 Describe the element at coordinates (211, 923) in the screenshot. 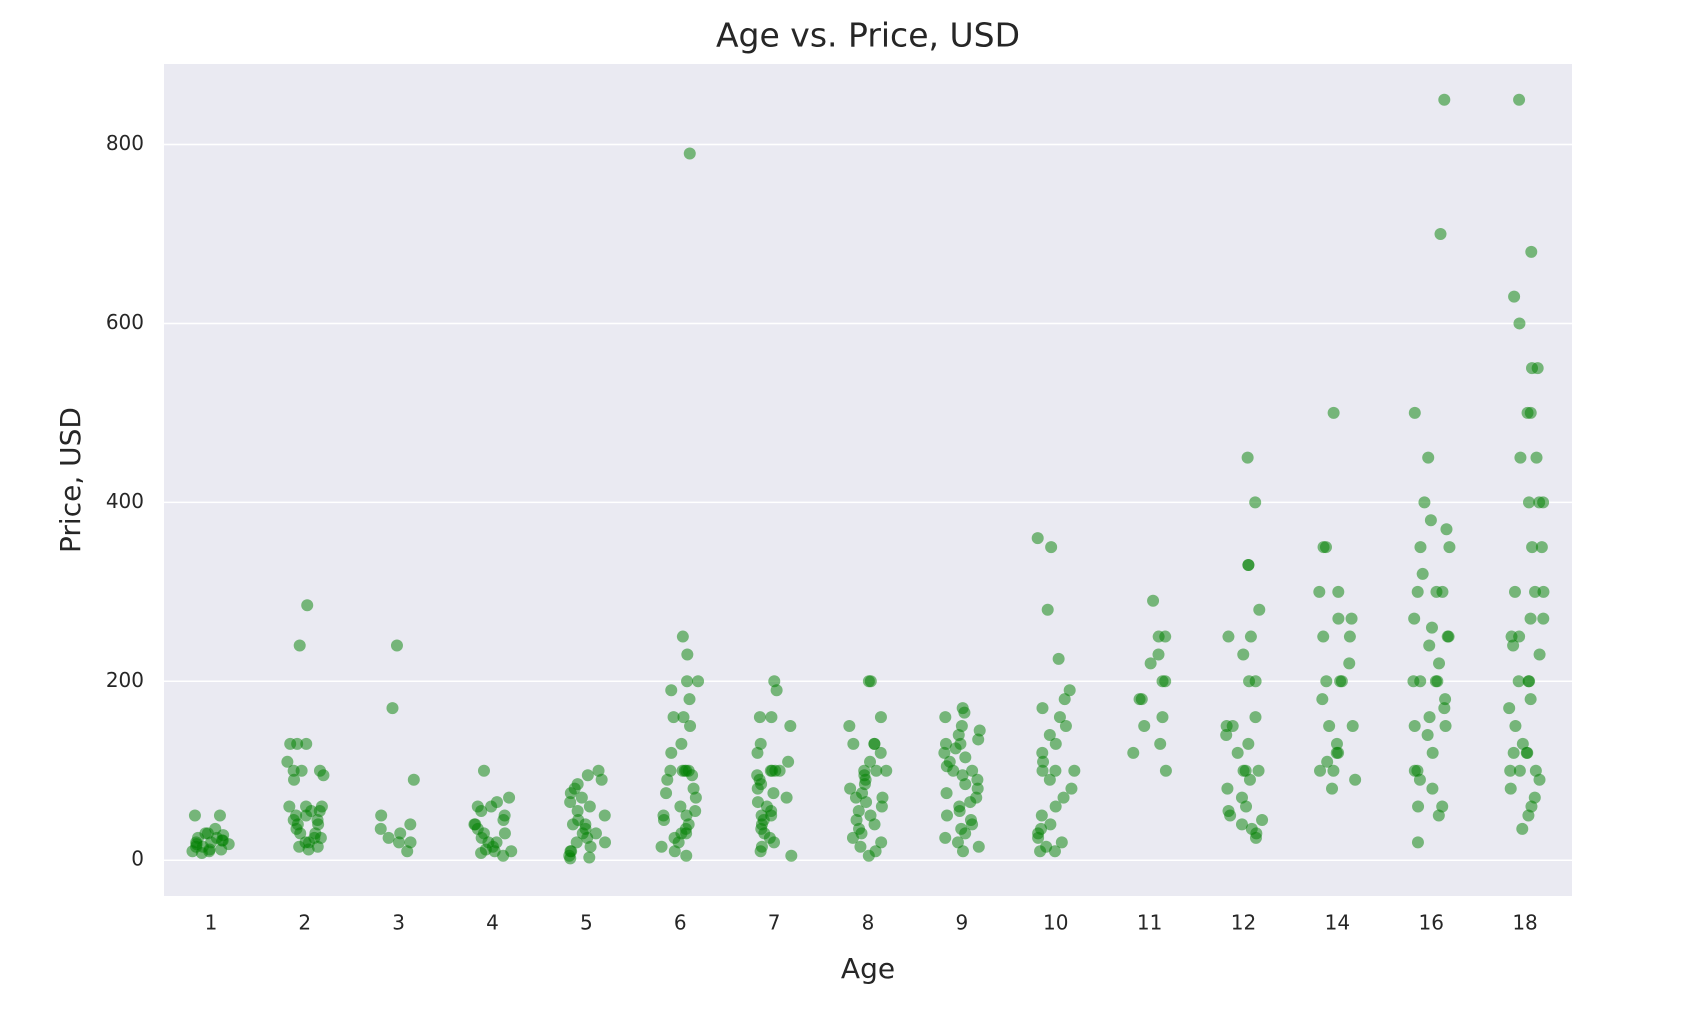

I see `x-tick-label: 1` at that location.